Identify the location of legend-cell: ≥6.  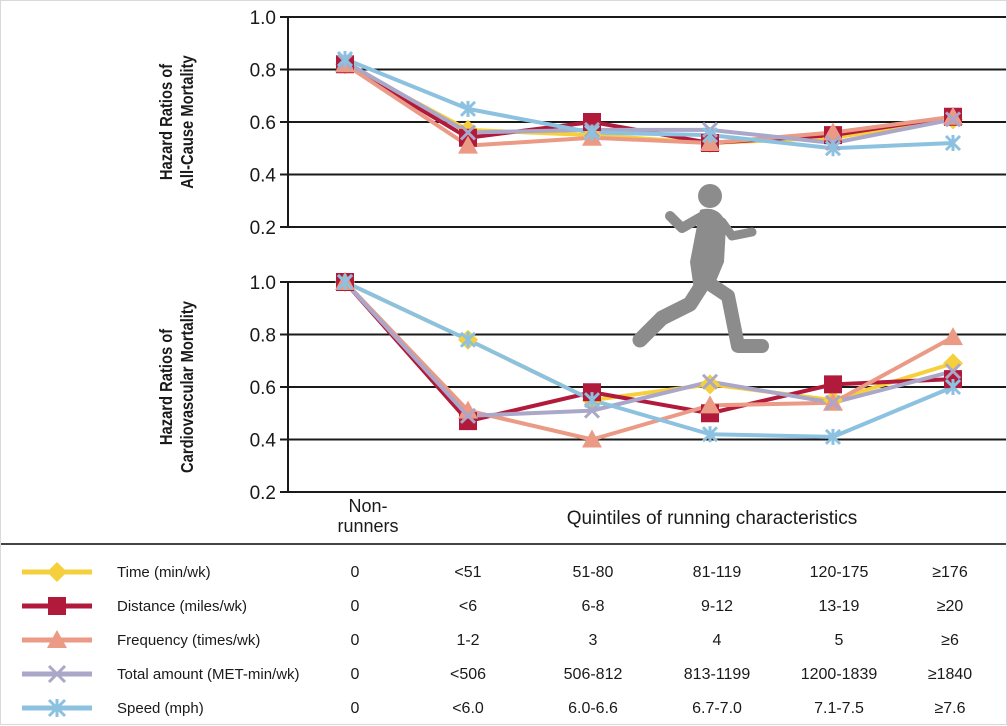
(950, 640).